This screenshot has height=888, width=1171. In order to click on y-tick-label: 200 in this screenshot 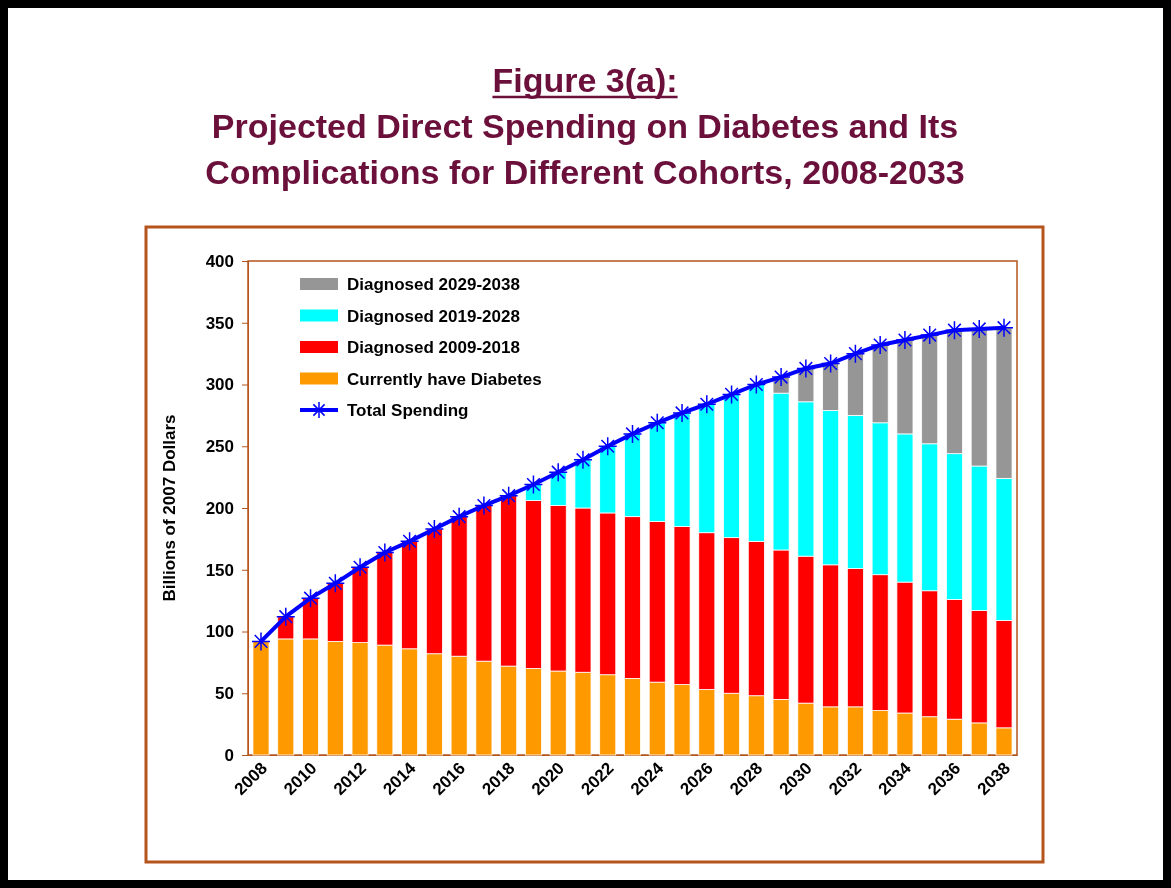, I will do `click(219, 508)`.